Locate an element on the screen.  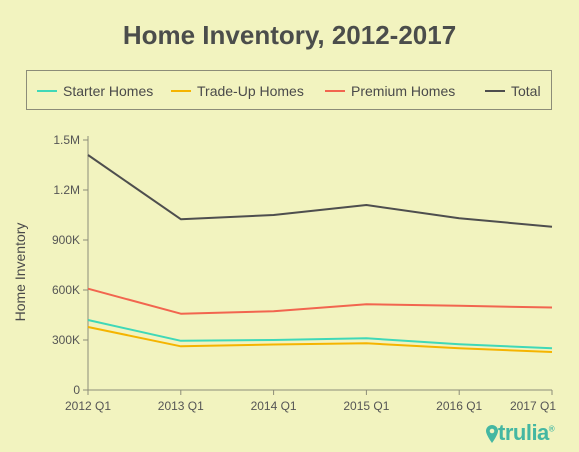
legend-label-premium: Premium Homes is located at coordinates (403, 91).